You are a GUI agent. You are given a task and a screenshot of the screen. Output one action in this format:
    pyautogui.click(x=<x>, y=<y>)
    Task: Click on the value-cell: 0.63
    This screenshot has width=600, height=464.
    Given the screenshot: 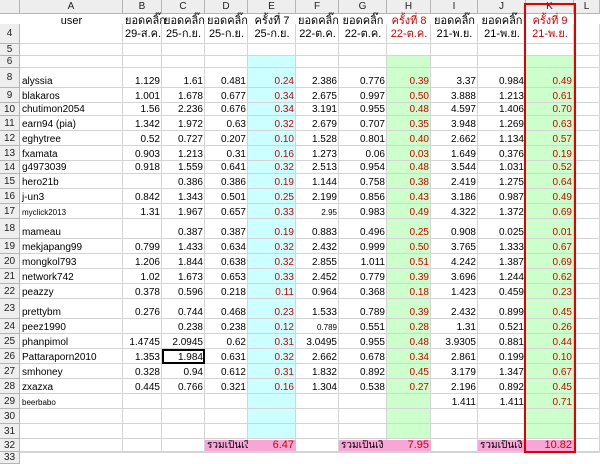 What is the action you would take?
    pyautogui.click(x=562, y=124)
    